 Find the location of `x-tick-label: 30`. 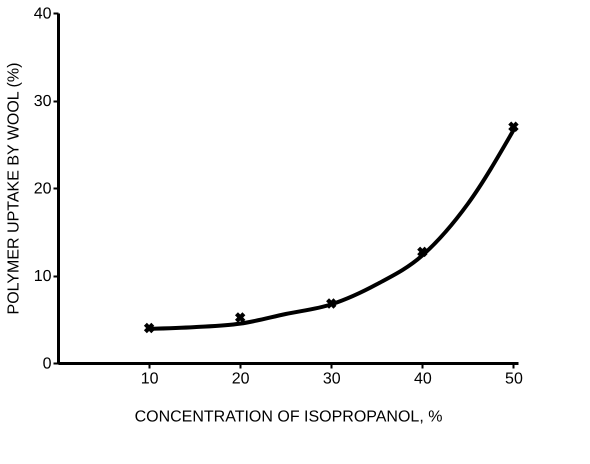

x-tick-label: 30 is located at coordinates (331, 379).